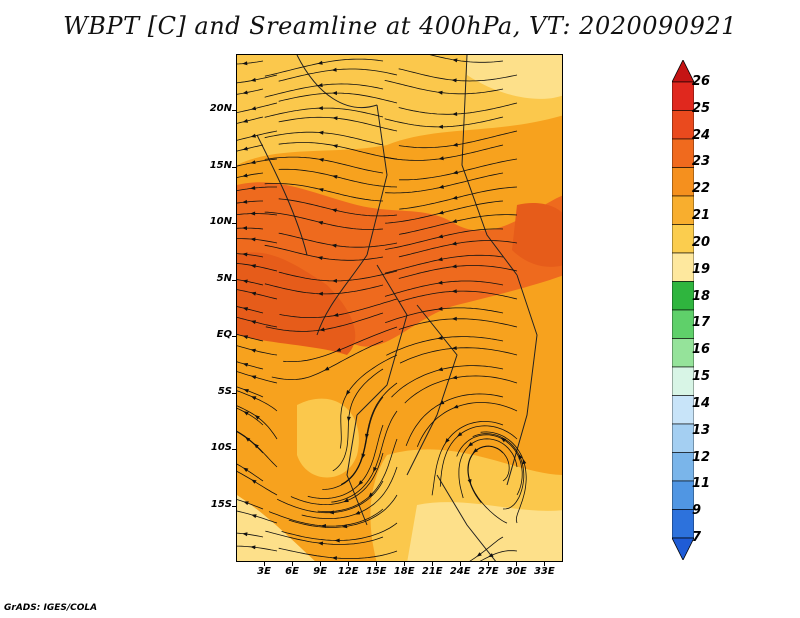 The image size is (800, 618). I want to click on colorbar-label: 16, so click(701, 350).